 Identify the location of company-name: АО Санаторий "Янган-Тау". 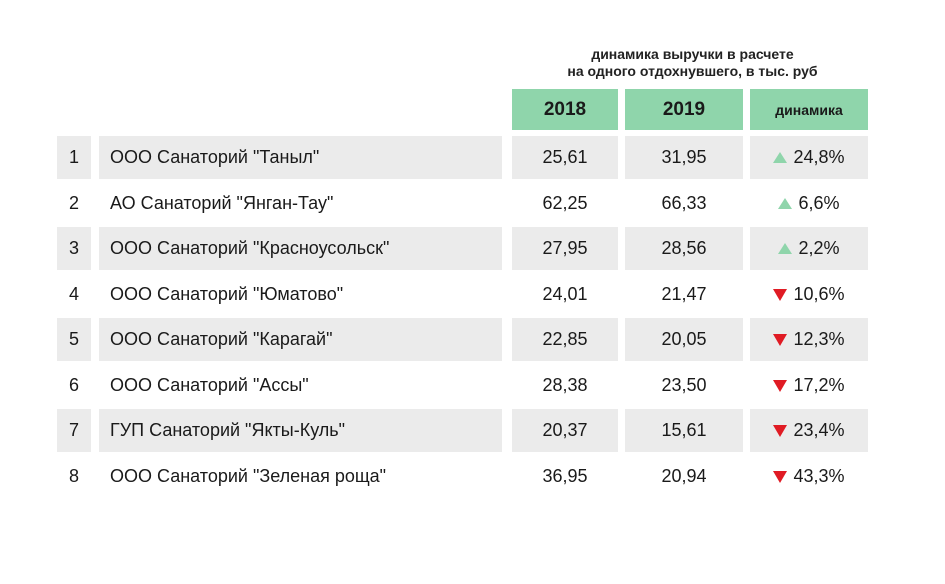
(222, 203).